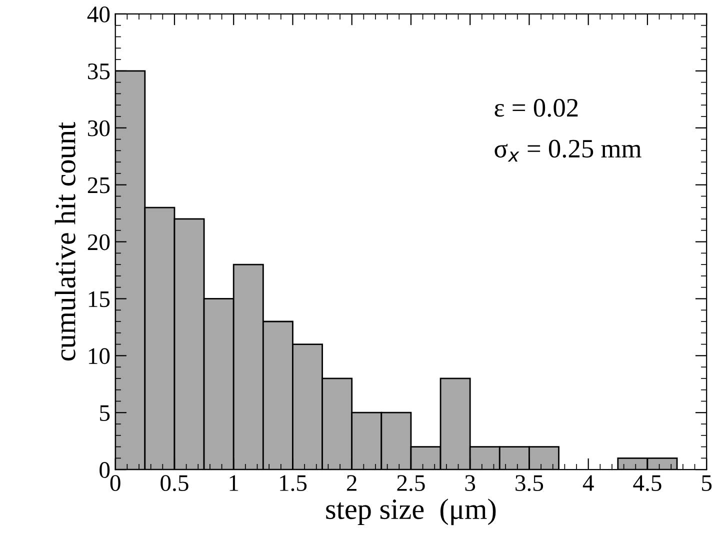 This screenshot has height=559, width=721. I want to click on x-tick-label: 4.5, so click(647, 483).